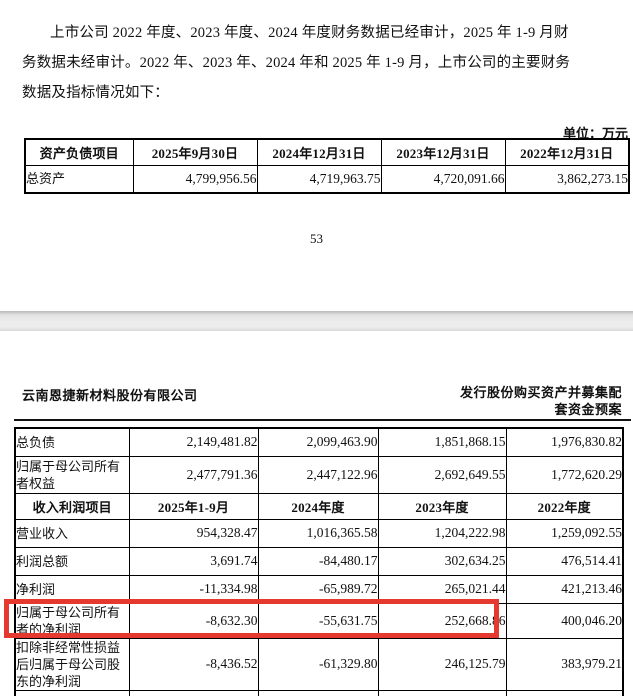 The width and height of the screenshot is (633, 696). I want to click on cell-value: 2,692,649.55, so click(442, 474).